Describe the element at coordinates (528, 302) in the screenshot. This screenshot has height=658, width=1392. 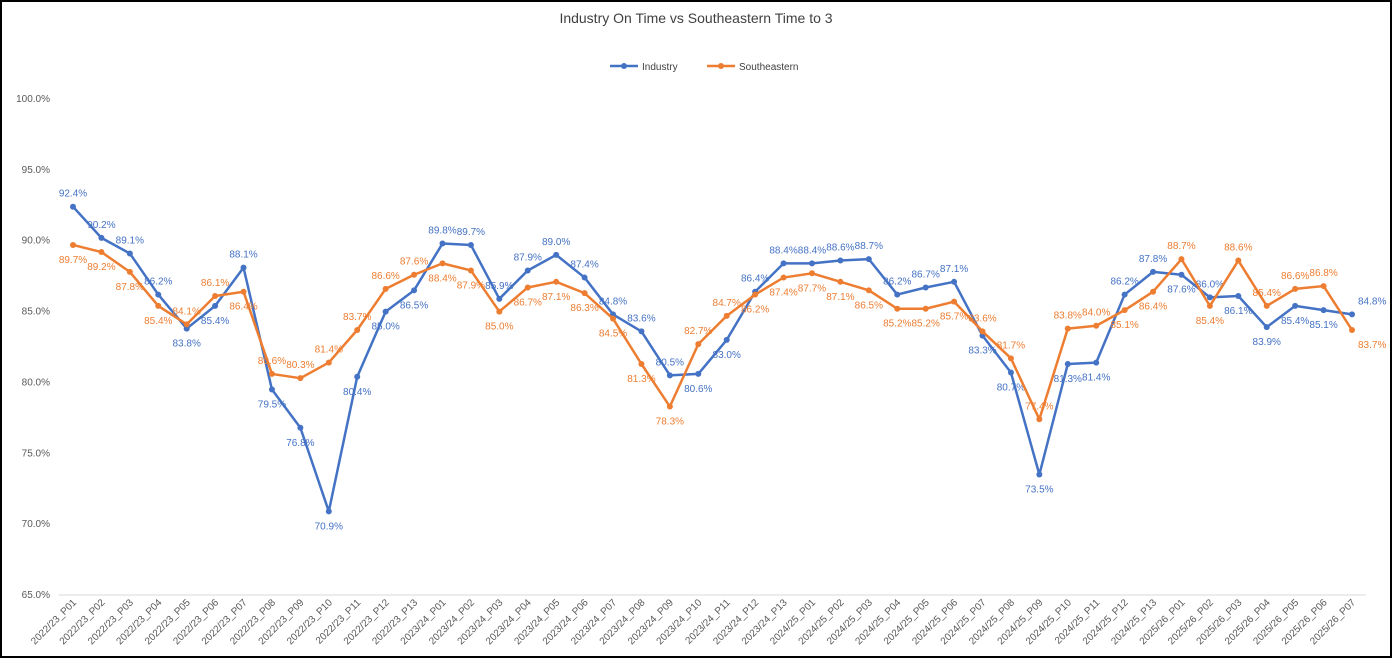
I see `data-label: 86.7%` at that location.